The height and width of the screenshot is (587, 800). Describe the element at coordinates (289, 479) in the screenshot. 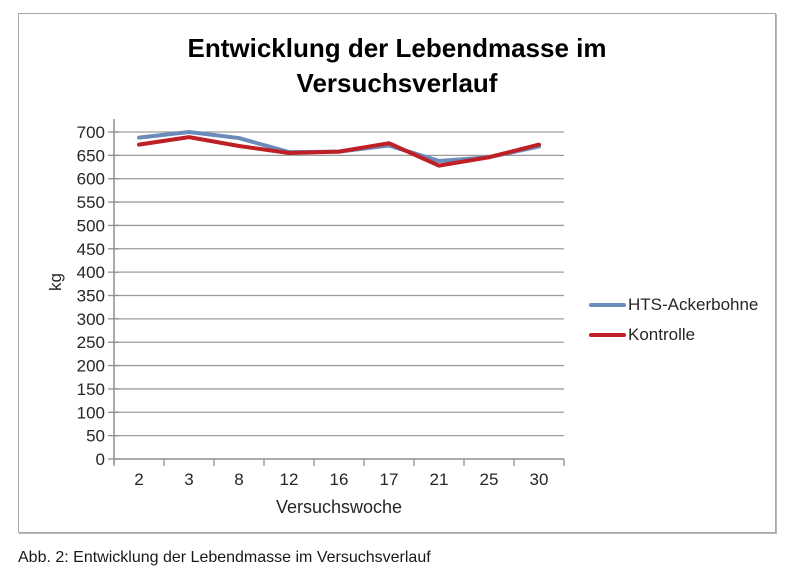

I see `x-tick-label: 12` at that location.